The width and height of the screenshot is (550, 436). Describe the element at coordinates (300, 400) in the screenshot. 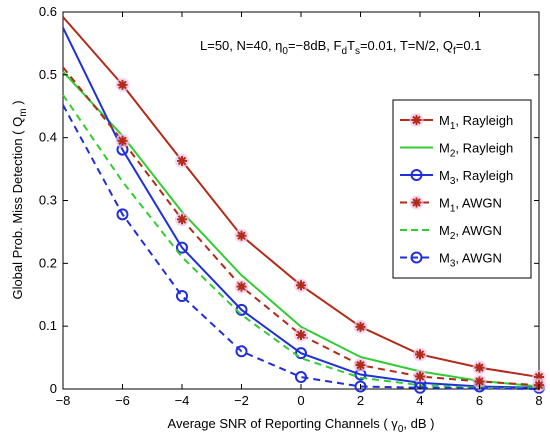

I see `x-tick-label: 0` at that location.